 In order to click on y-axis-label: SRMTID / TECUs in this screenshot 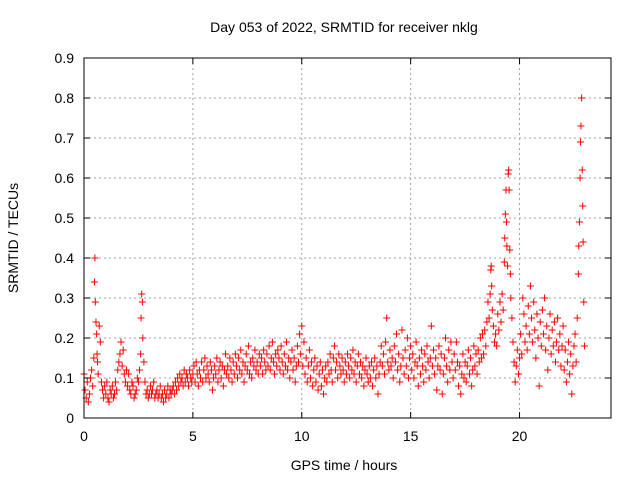, I will do `click(13, 238)`.